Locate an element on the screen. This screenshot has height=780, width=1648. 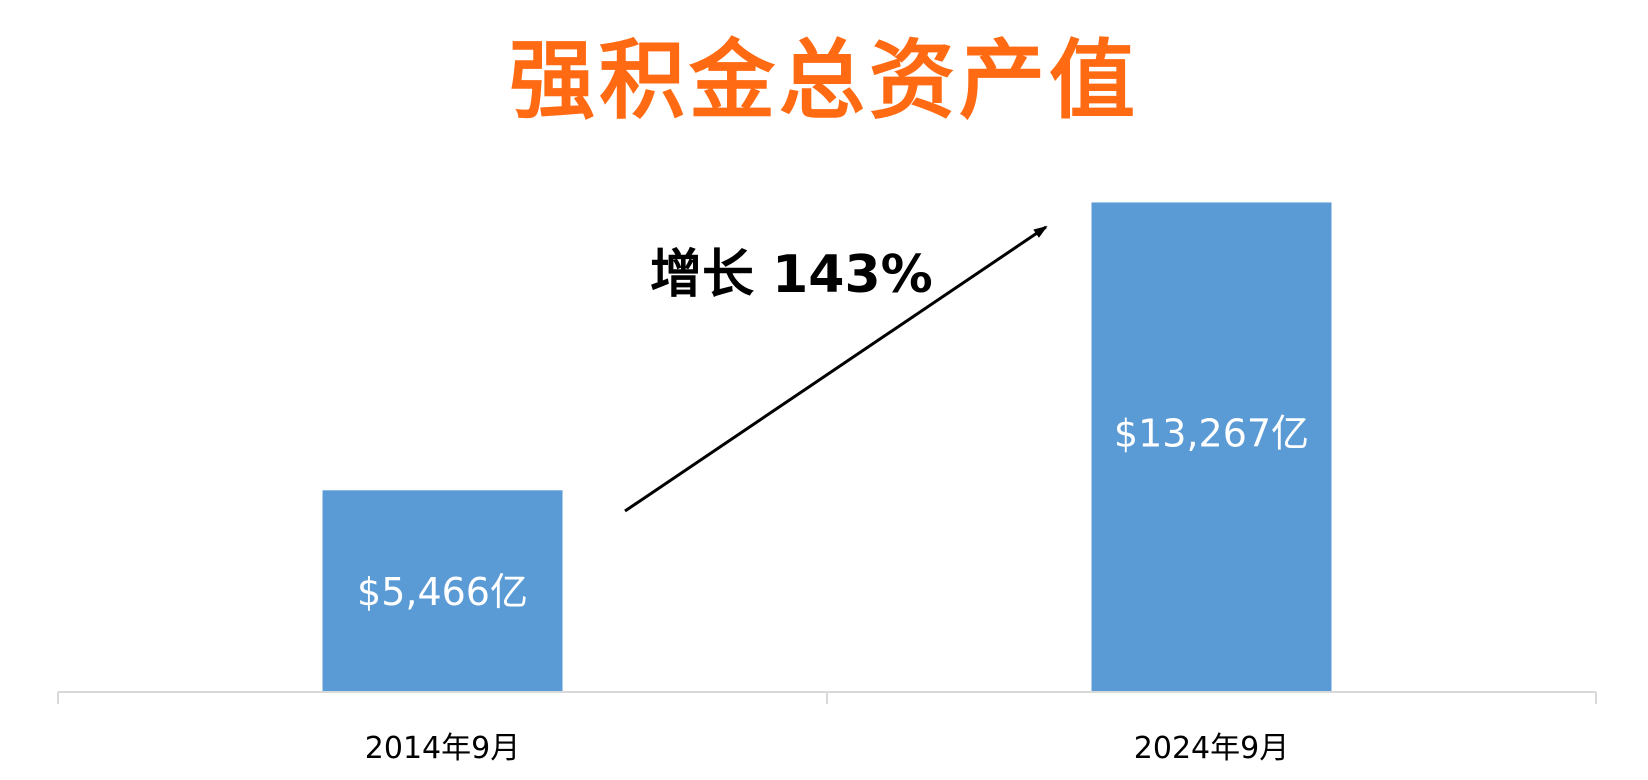
growth-annotation: 增长 143% is located at coordinates (791, 275).